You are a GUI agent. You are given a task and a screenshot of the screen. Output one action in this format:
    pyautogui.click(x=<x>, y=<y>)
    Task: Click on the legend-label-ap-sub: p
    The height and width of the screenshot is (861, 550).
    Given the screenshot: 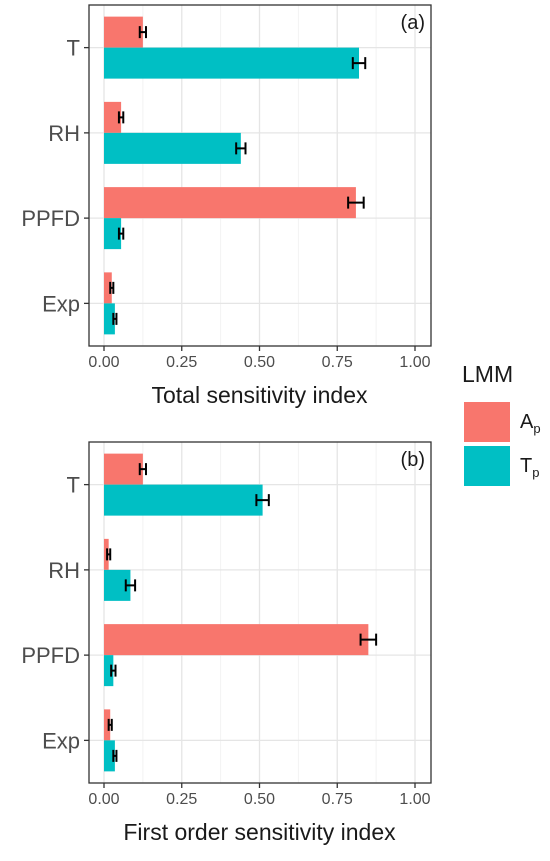 What is the action you would take?
    pyautogui.click(x=536, y=428)
    